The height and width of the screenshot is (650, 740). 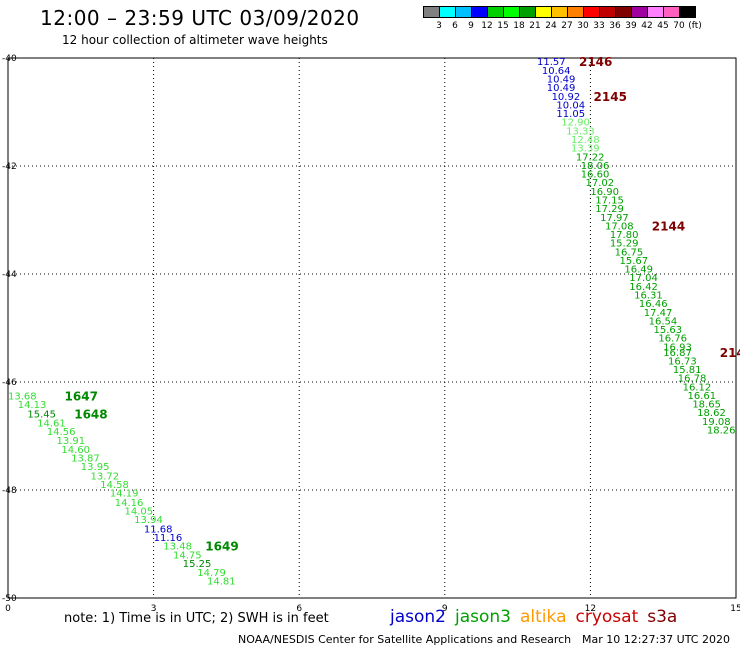 What do you see at coordinates (677, 347) in the screenshot?
I see `swh-value-label: 16.93` at bounding box center [677, 347].